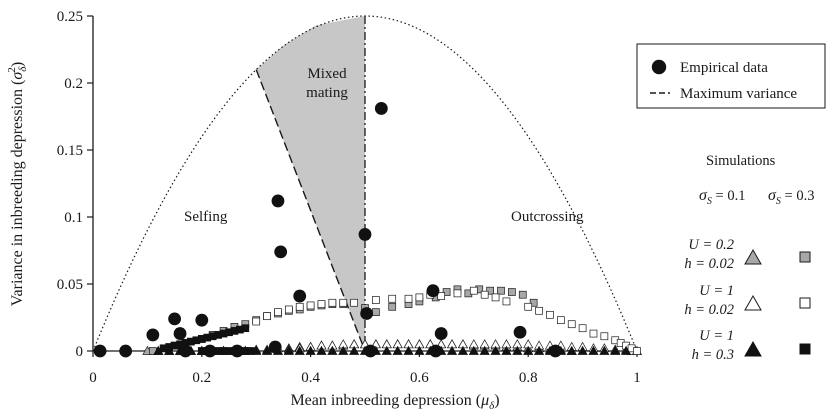 The image size is (839, 412). Describe the element at coordinates (206, 217) in the screenshot. I see `region-label-selfing: Selfing` at that location.